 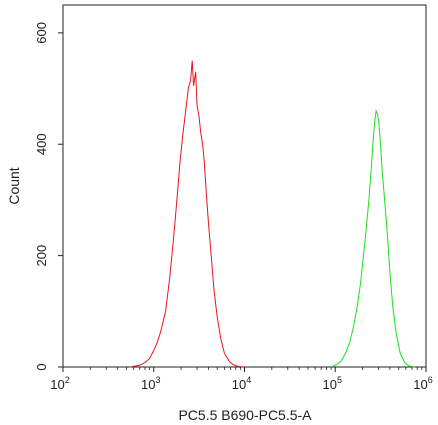 What do you see at coordinates (41, 366) in the screenshot?
I see `y-tick-label: 0` at bounding box center [41, 366].